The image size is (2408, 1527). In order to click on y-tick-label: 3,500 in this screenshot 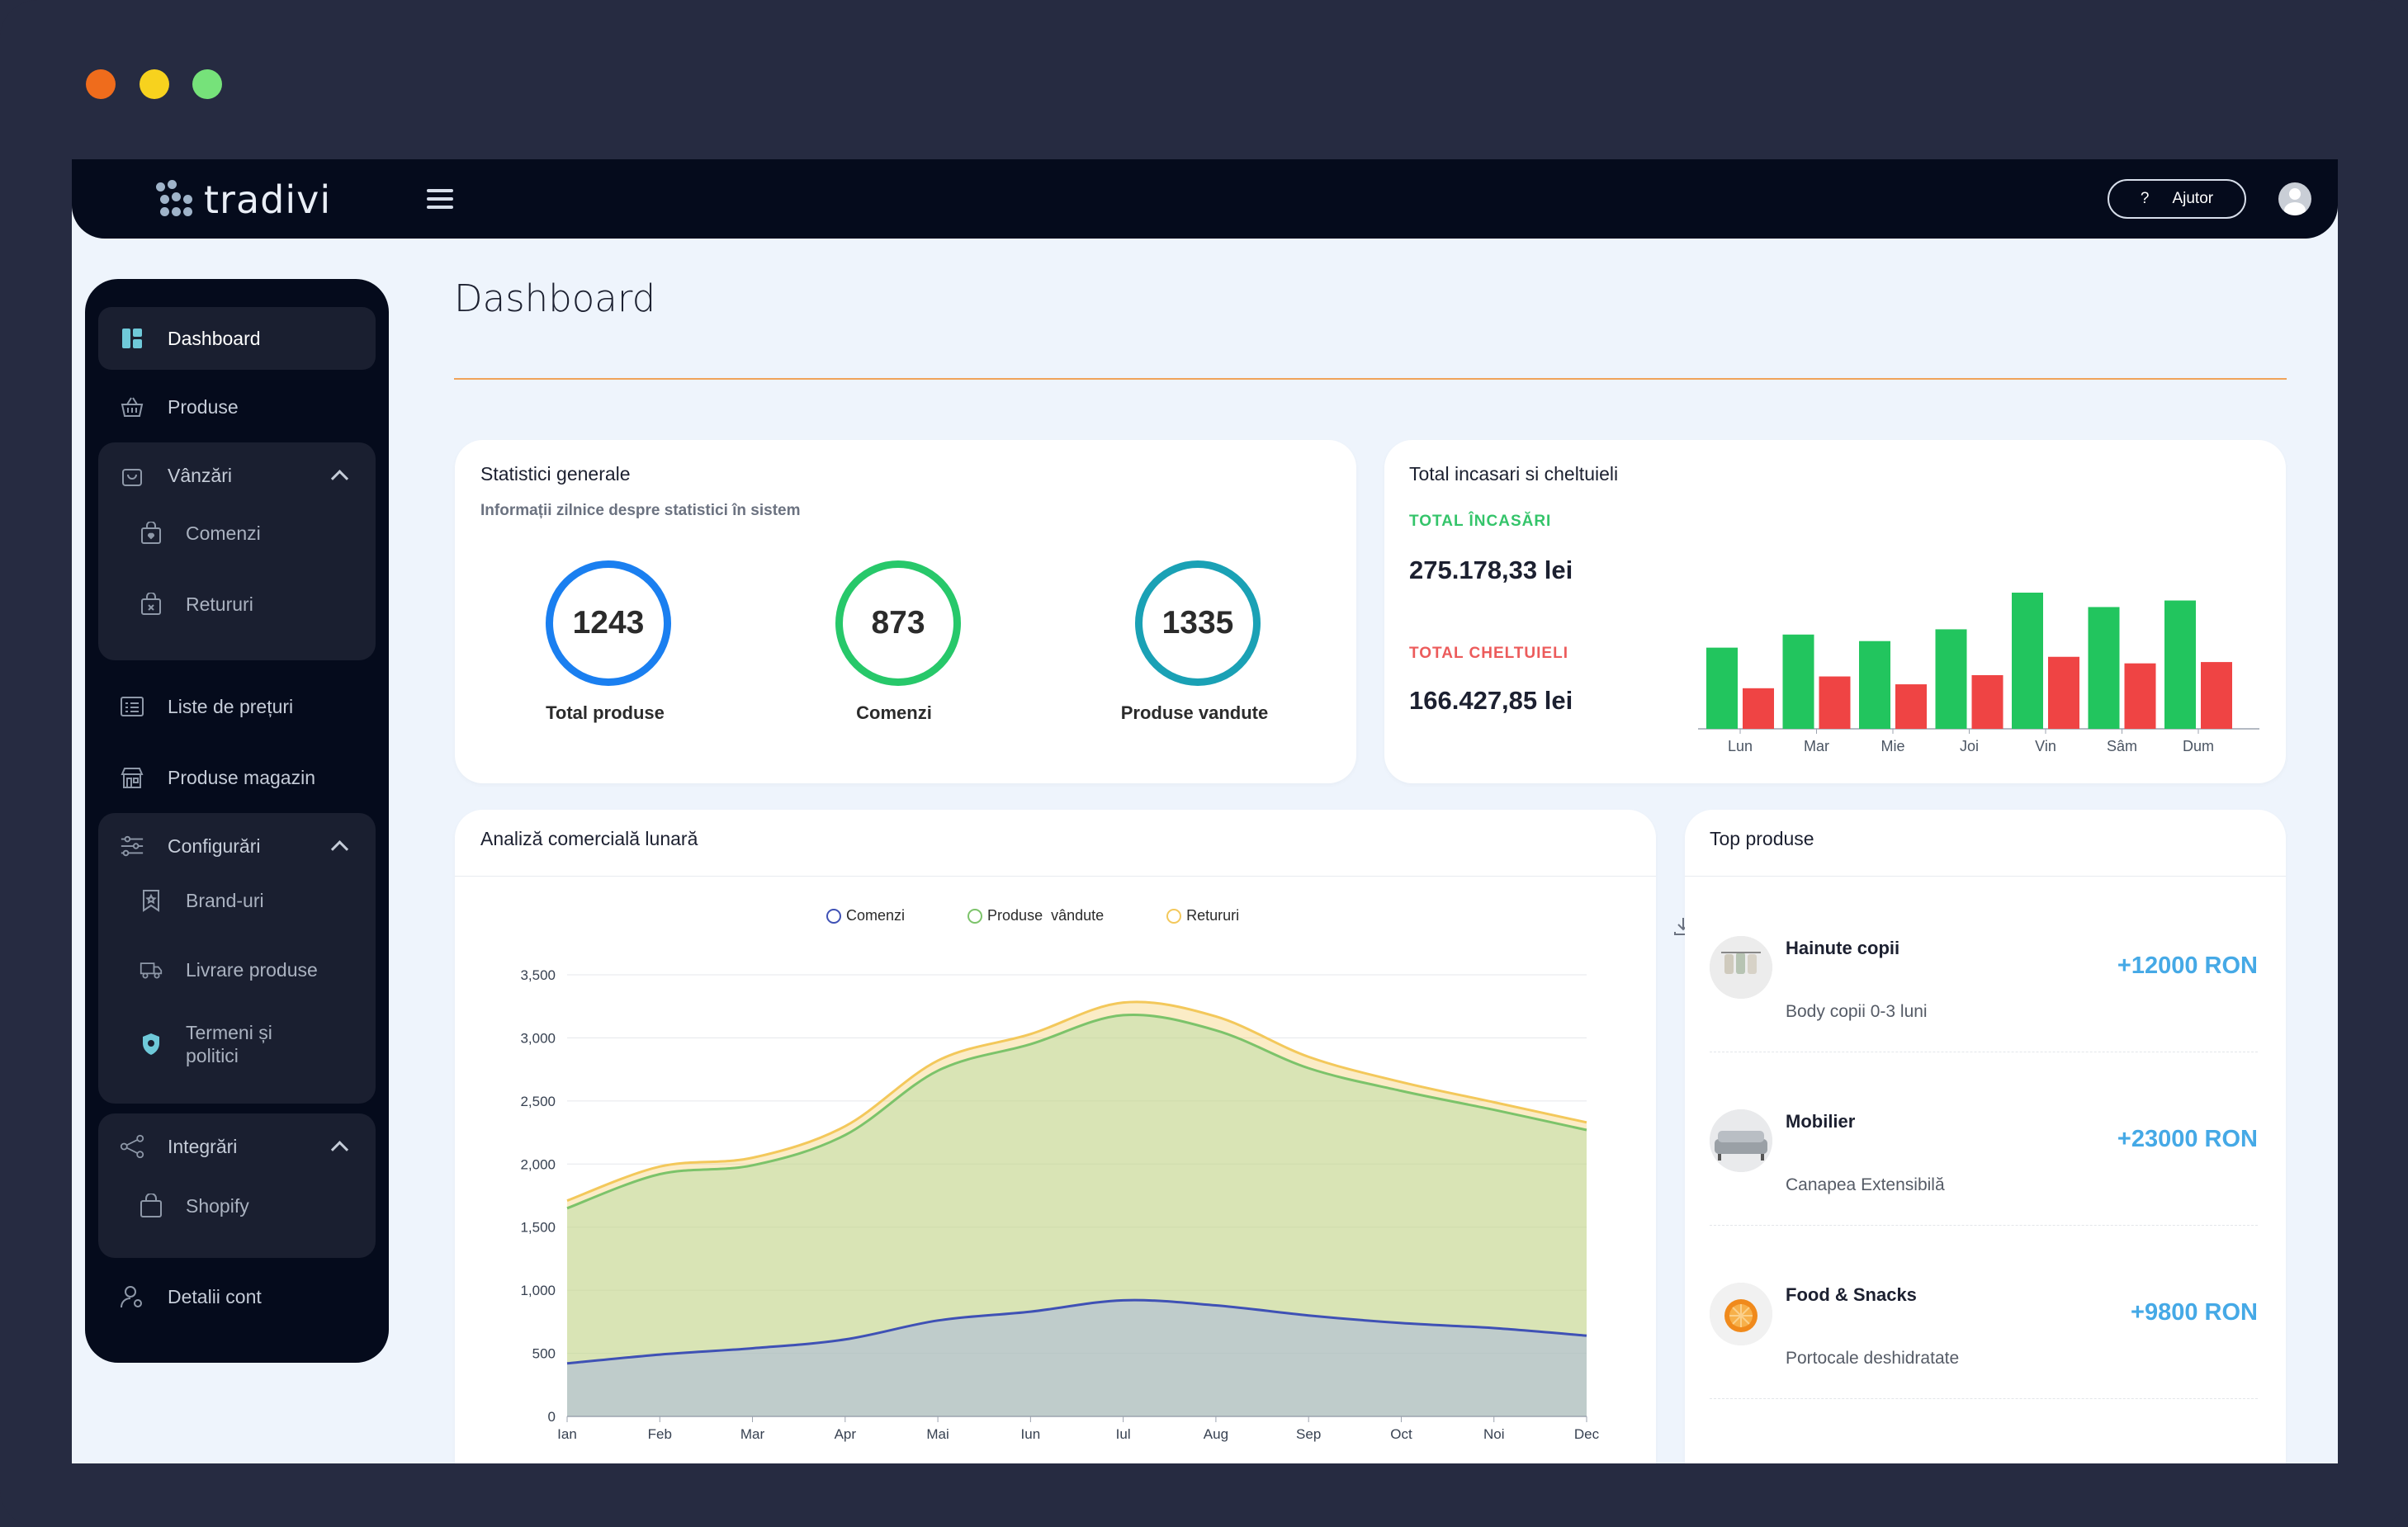, I will do `click(538, 975)`.